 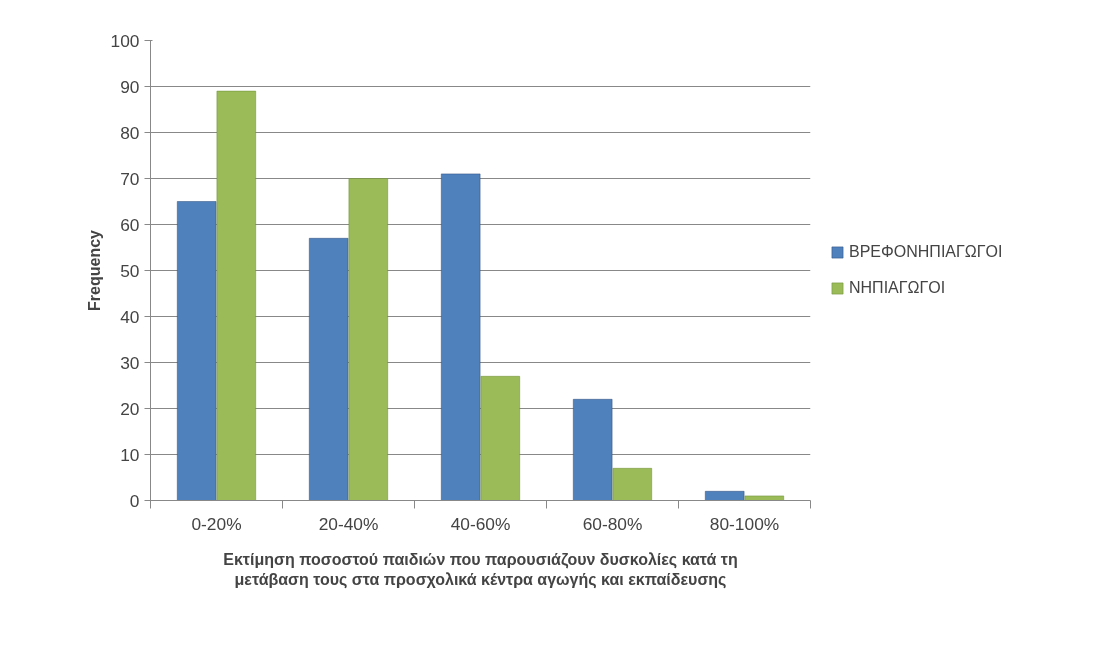 I want to click on x-tick-label: 20-40%, so click(x=348, y=523).